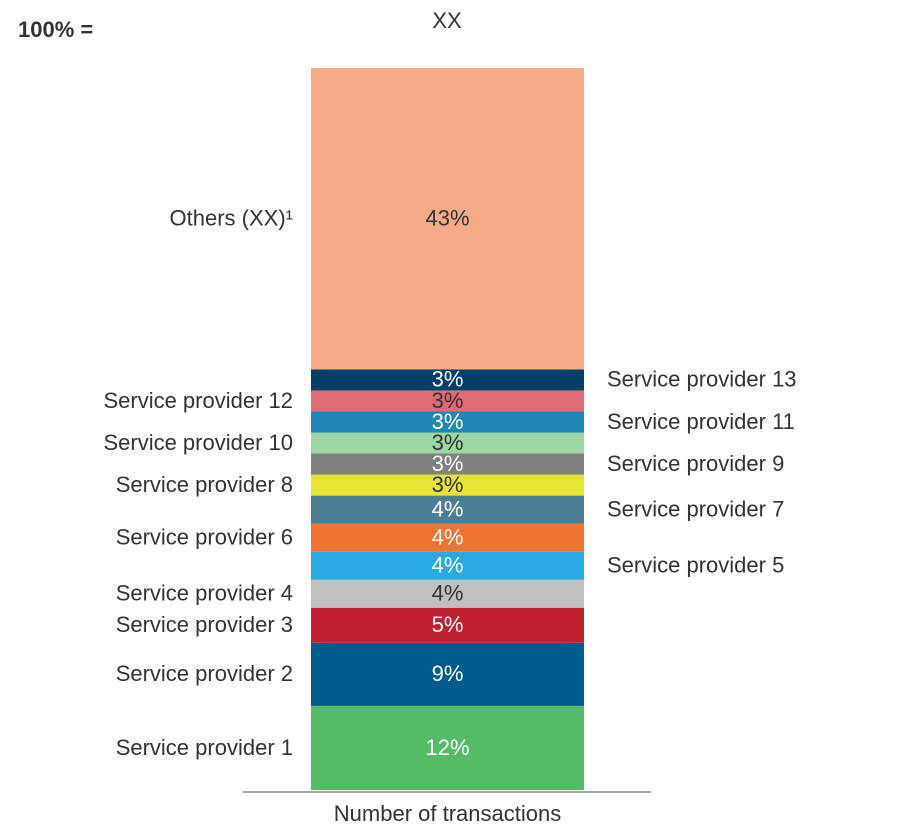 Image resolution: width=897 pixels, height=833 pixels. Describe the element at coordinates (204, 673) in the screenshot. I see `series-label: Service provider 2` at that location.